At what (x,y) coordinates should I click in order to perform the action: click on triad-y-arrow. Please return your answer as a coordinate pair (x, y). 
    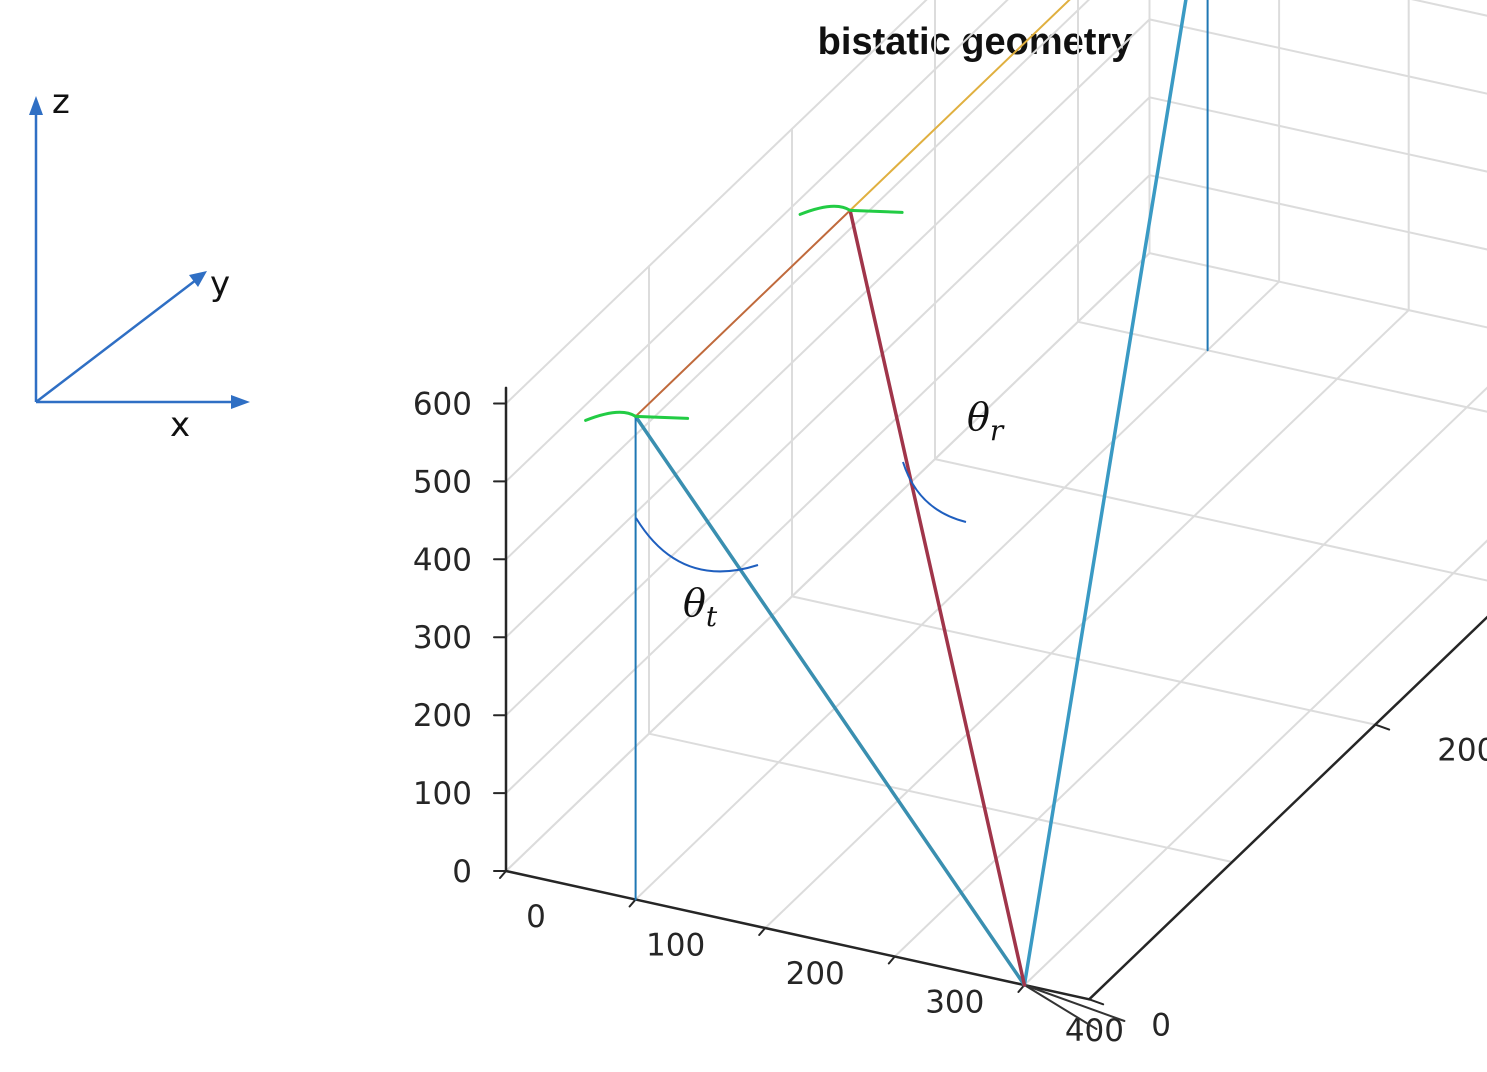
    Looking at the image, I should click on (116, 341).